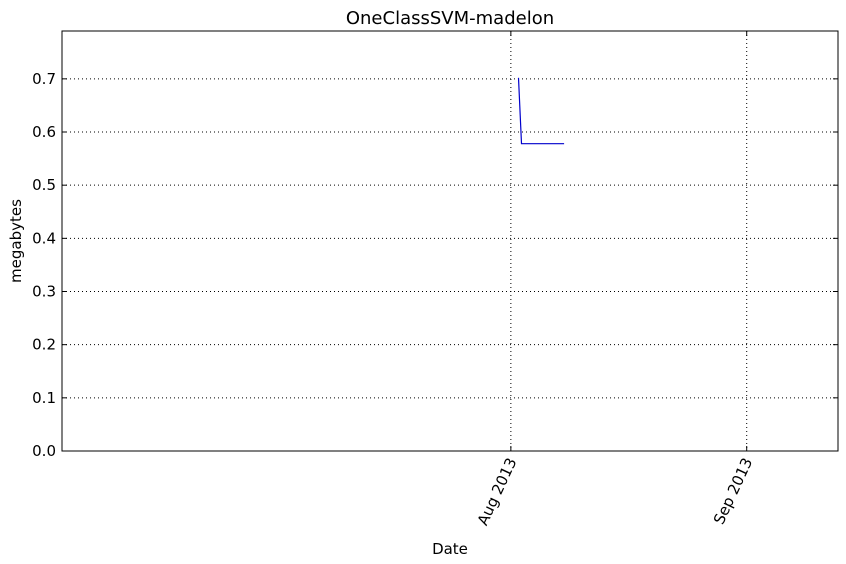 The width and height of the screenshot is (846, 564). I want to click on y-axis-label: megabytes, so click(16, 241).